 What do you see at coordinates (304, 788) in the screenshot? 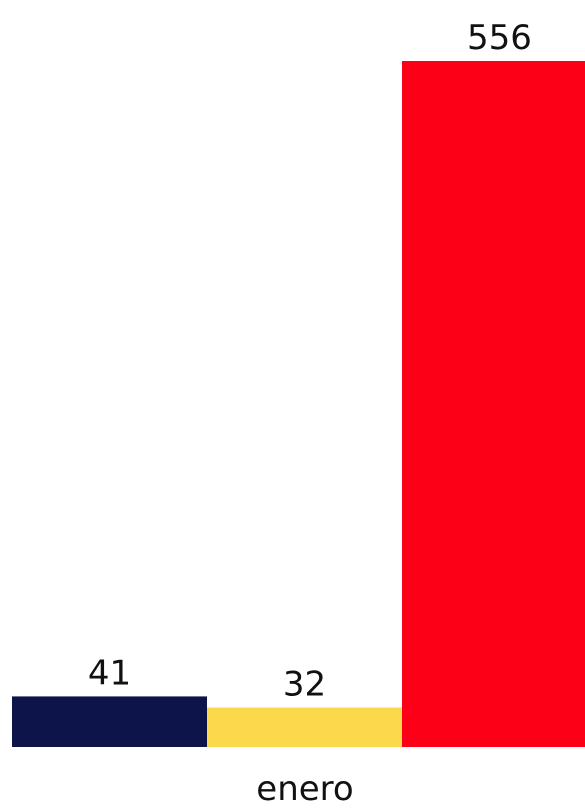
I see `category-label: enero` at bounding box center [304, 788].